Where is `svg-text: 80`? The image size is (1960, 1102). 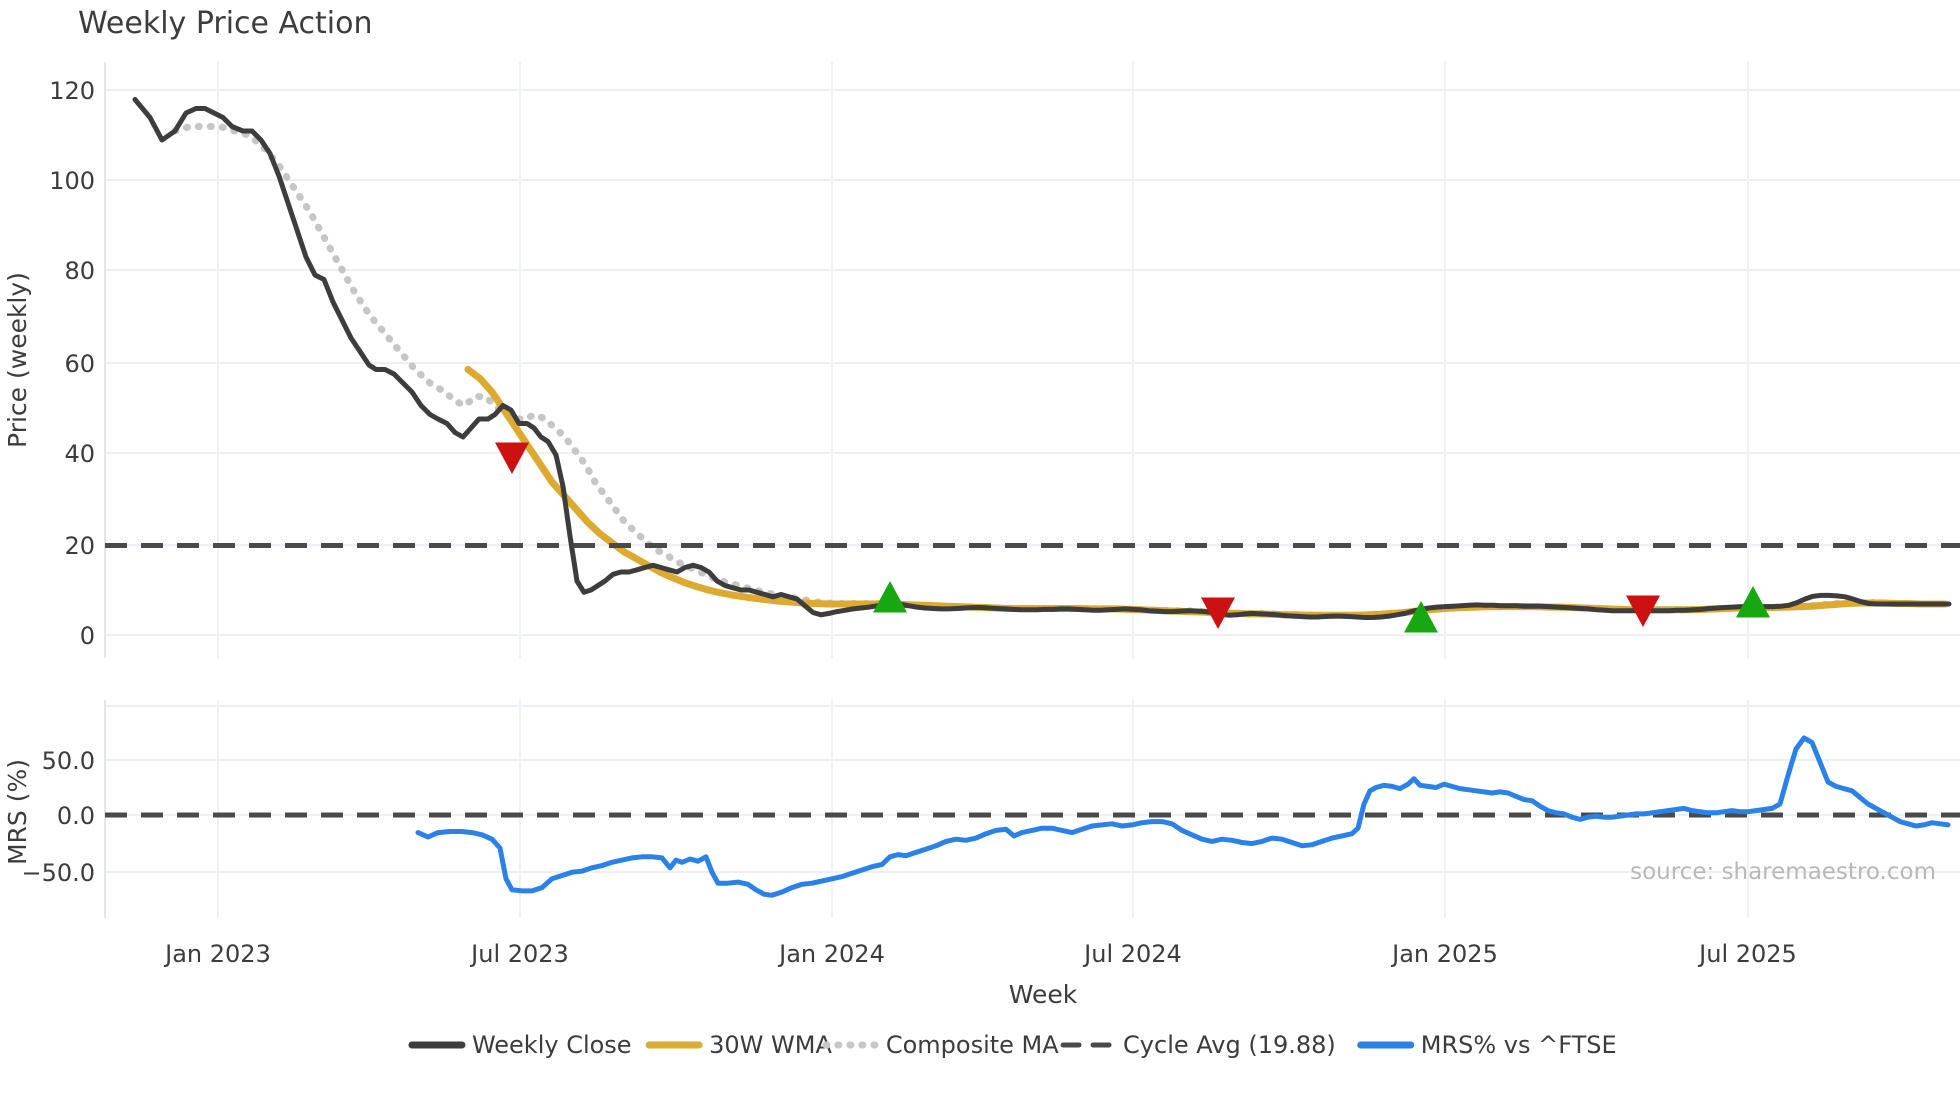
svg-text: 80 is located at coordinates (79, 271).